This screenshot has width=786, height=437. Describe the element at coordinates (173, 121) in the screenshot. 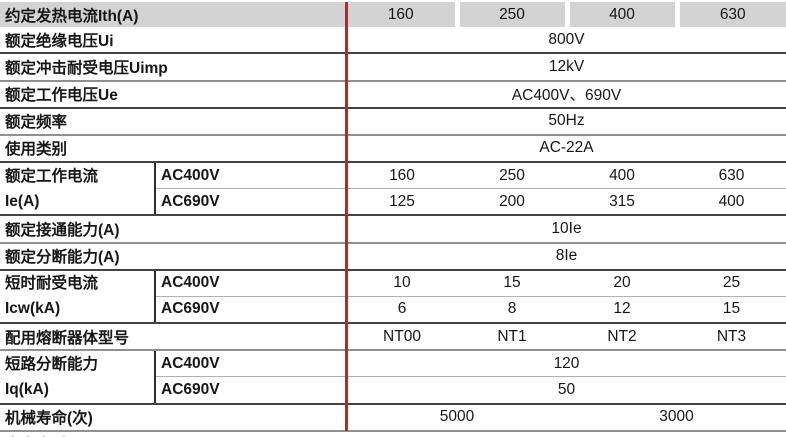

I see `row-label: 额定频率` at that location.